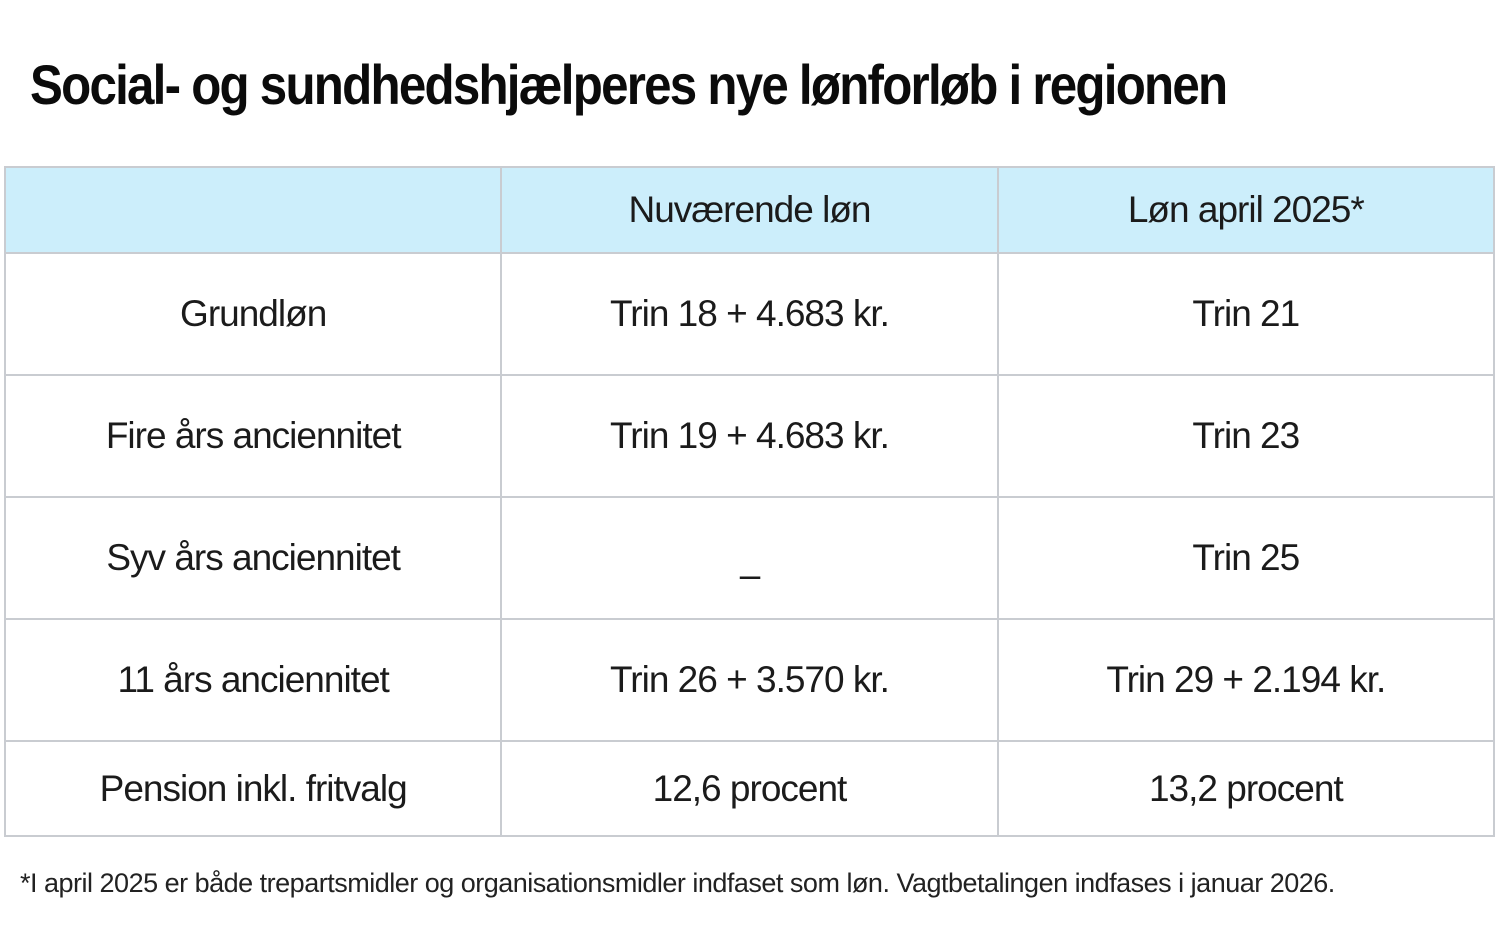  I want to click on table-header: Nuværende løn Løn april 2025*, so click(749, 210).